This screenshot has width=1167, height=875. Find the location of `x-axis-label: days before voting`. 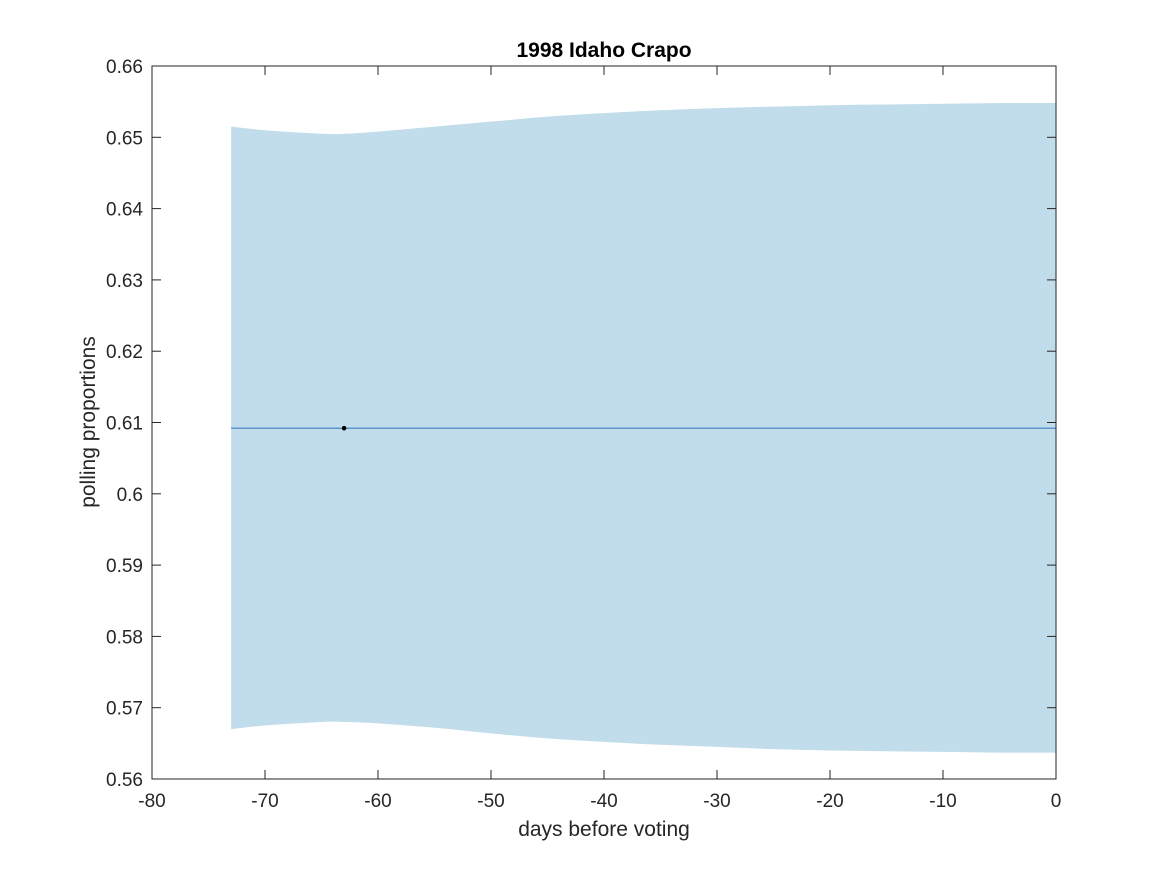

x-axis-label: days before voting is located at coordinates (604, 829).